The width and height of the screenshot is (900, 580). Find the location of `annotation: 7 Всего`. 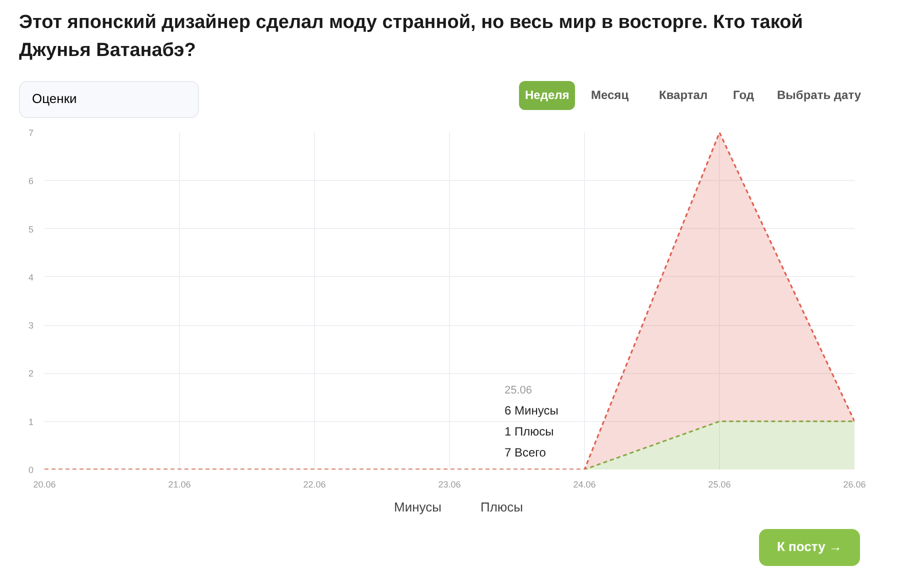

annotation: 7 Всего is located at coordinates (525, 453).